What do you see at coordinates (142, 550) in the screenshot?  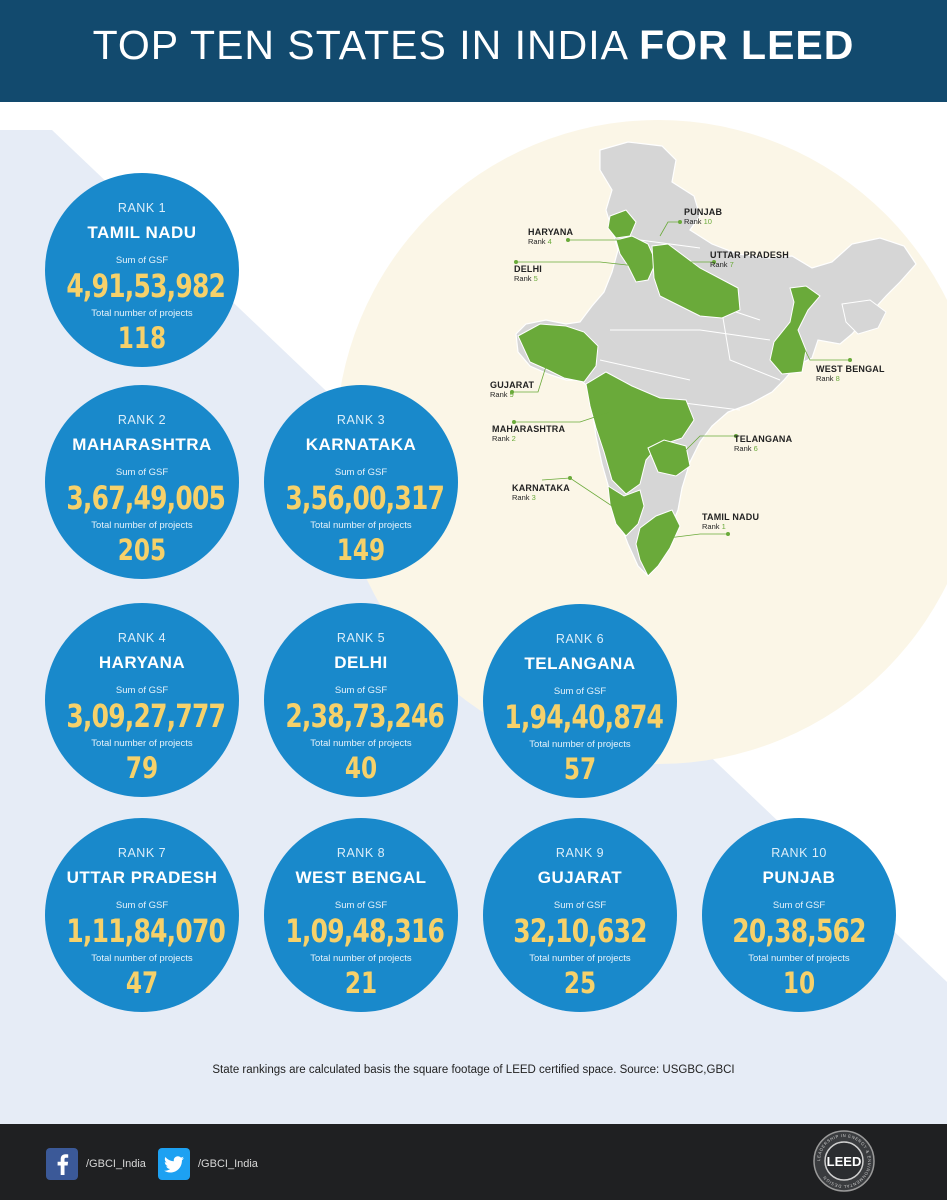 I see `projects-value: 205` at bounding box center [142, 550].